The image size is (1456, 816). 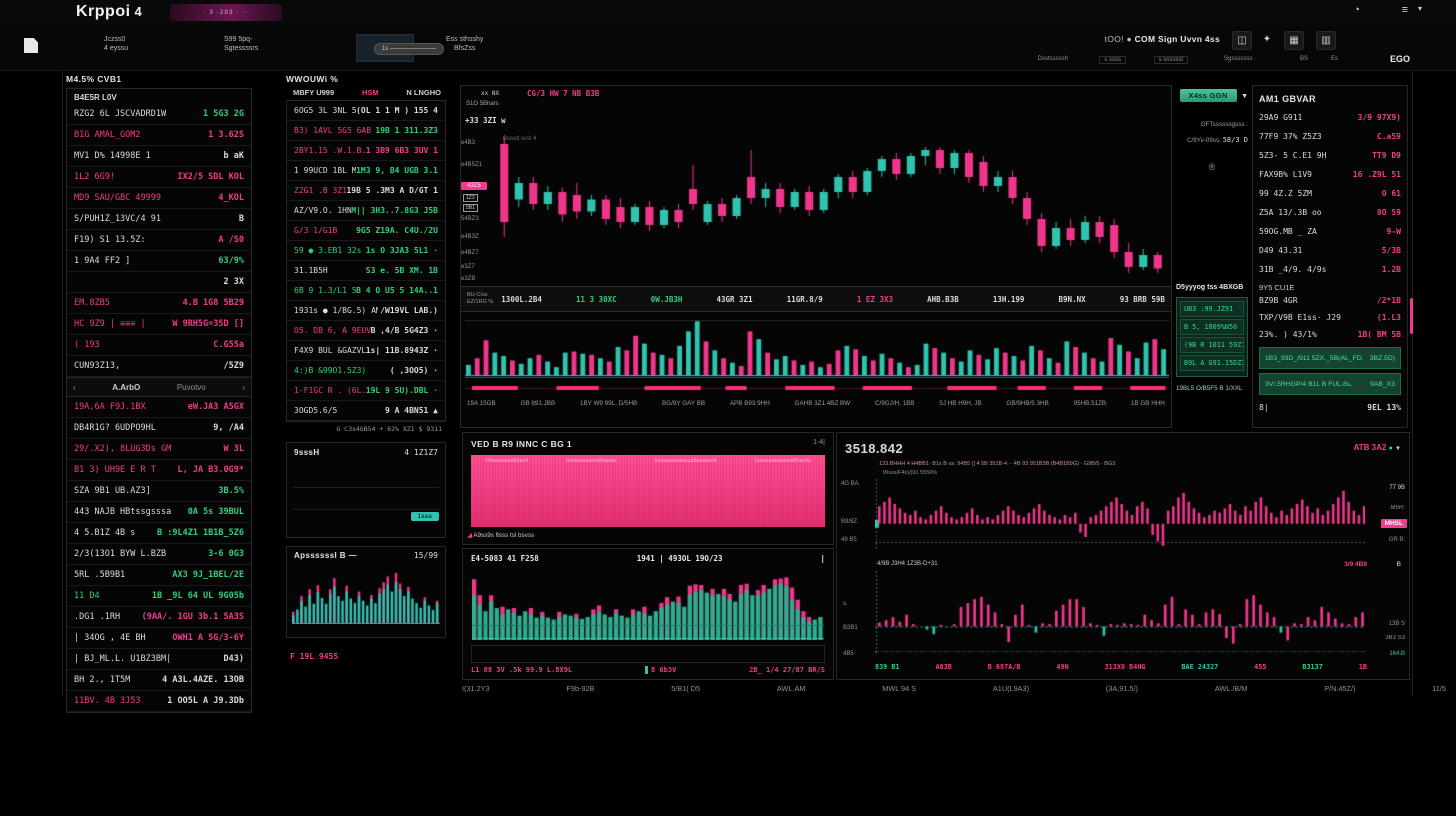 What do you see at coordinates (366, 411) in the screenshot?
I see `watchlist-row: 3OGD5.6/5 9 A 4BN51 ▲` at bounding box center [366, 411].